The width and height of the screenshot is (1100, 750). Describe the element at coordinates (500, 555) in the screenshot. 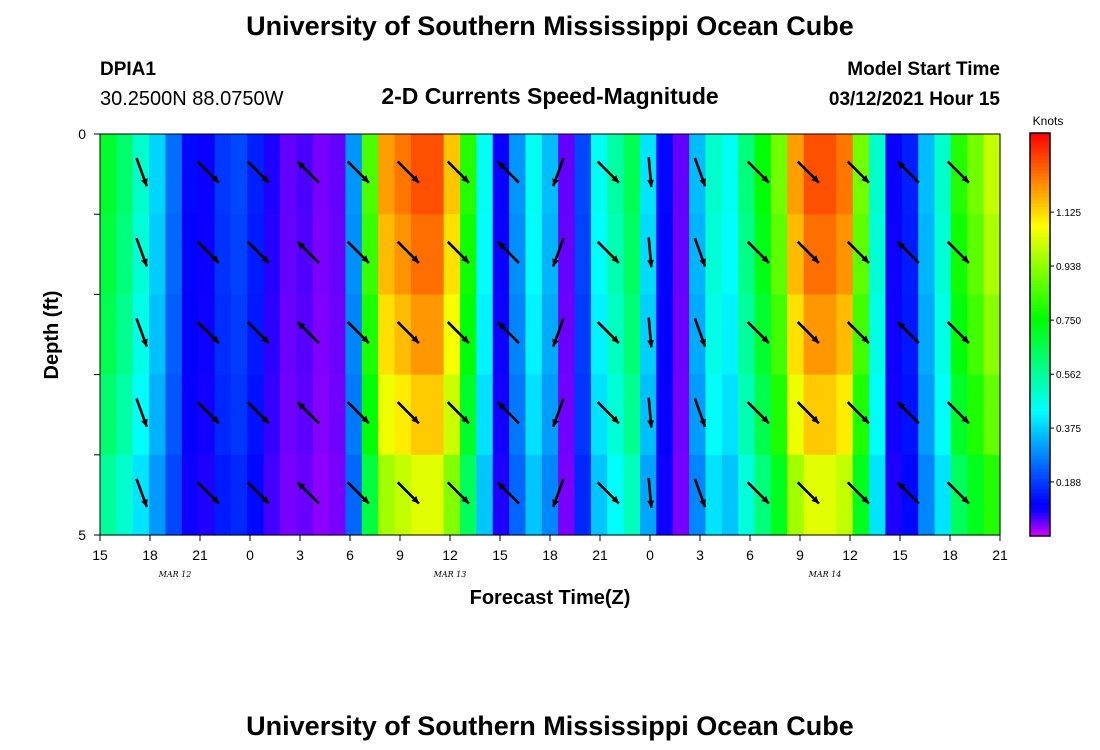

I see `x-tick-label: 15` at that location.